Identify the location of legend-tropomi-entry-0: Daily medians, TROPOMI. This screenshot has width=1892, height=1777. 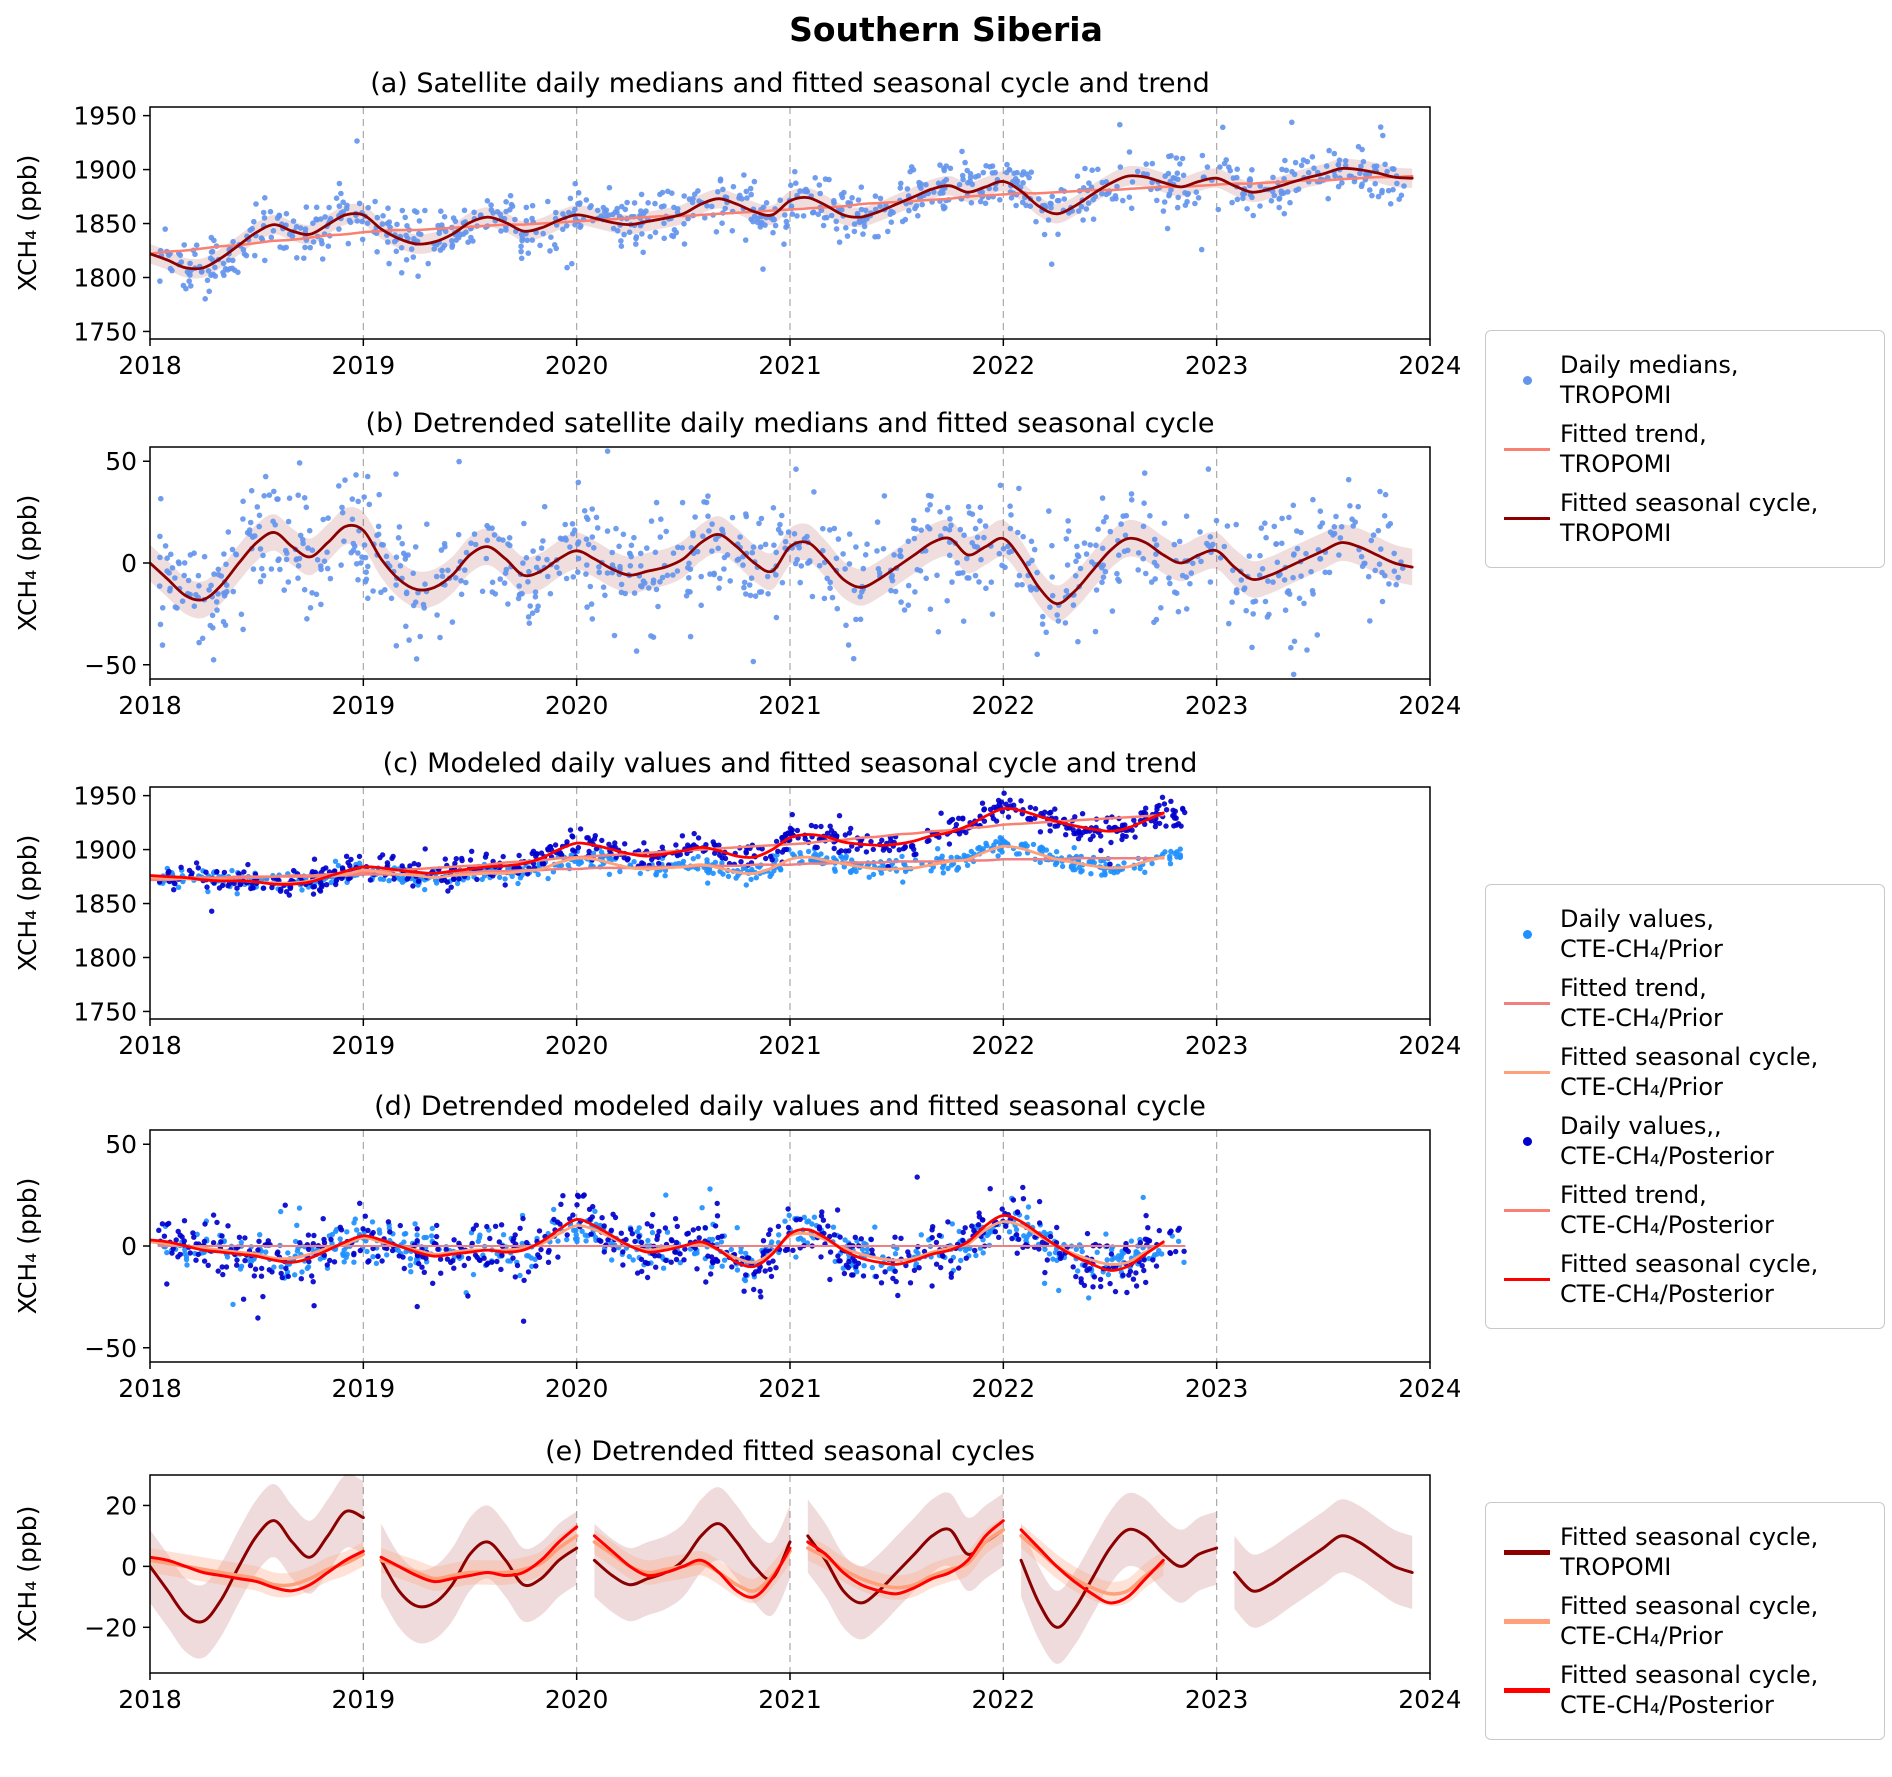
(1685, 380).